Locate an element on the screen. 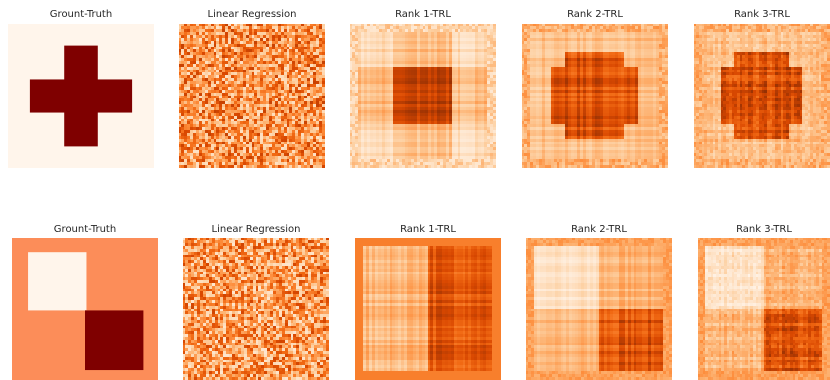  panel-title-rank3-squares: Rank 3-TRL is located at coordinates (764, 229).